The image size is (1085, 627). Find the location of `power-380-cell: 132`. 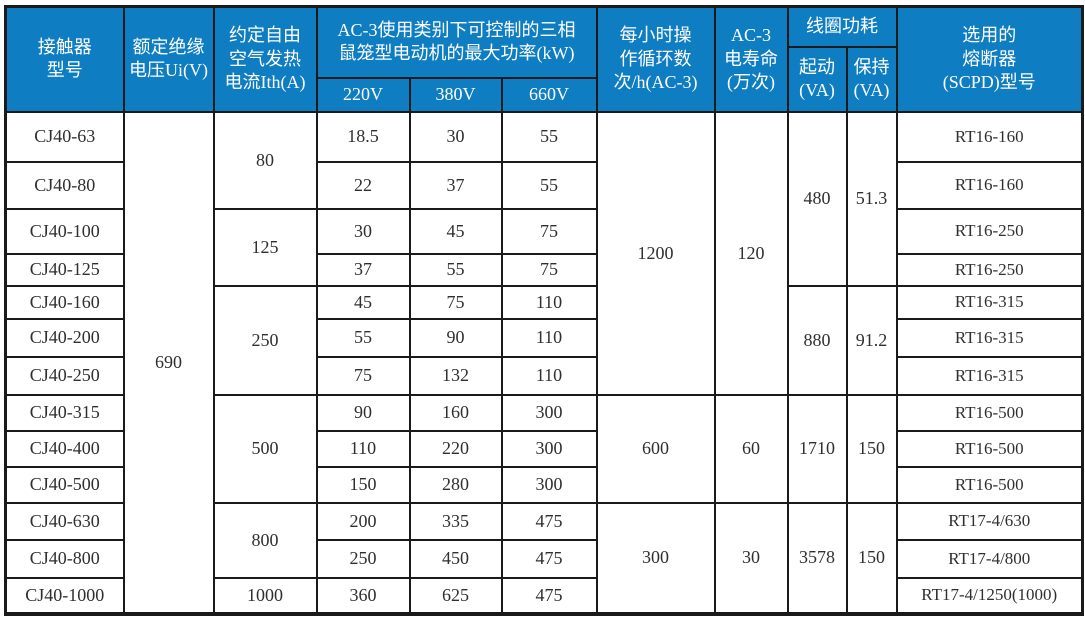

power-380-cell: 132 is located at coordinates (455, 375).